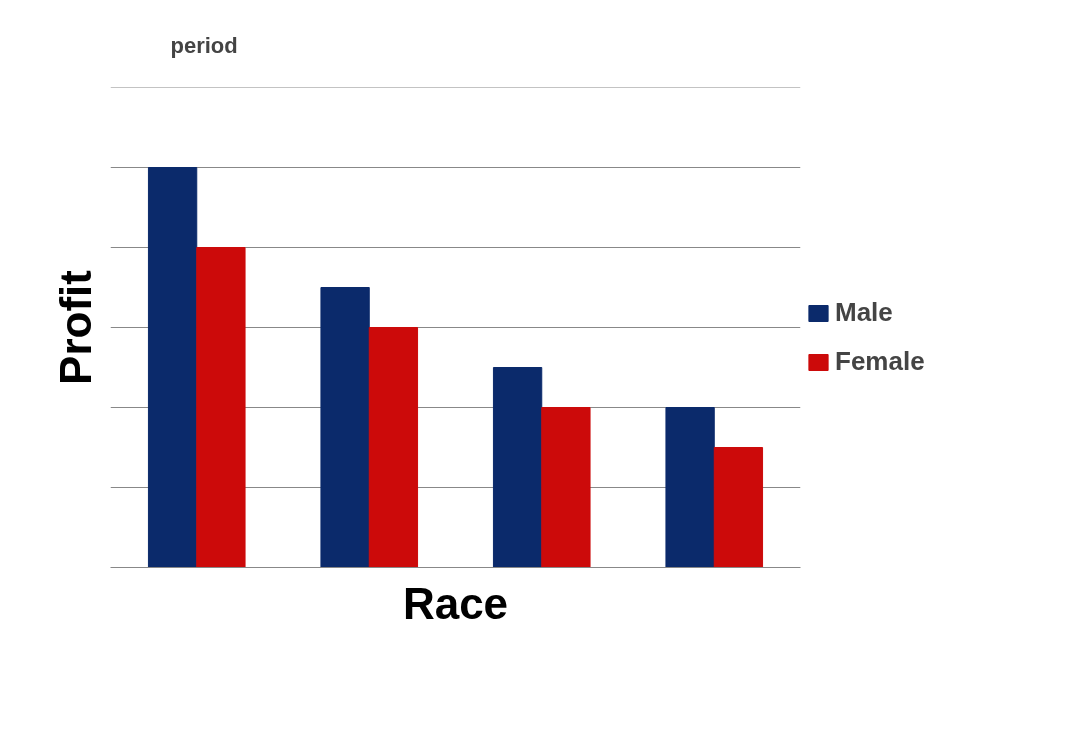 The width and height of the screenshot is (1078, 746). What do you see at coordinates (204, 45) in the screenshot?
I see `text: period` at bounding box center [204, 45].